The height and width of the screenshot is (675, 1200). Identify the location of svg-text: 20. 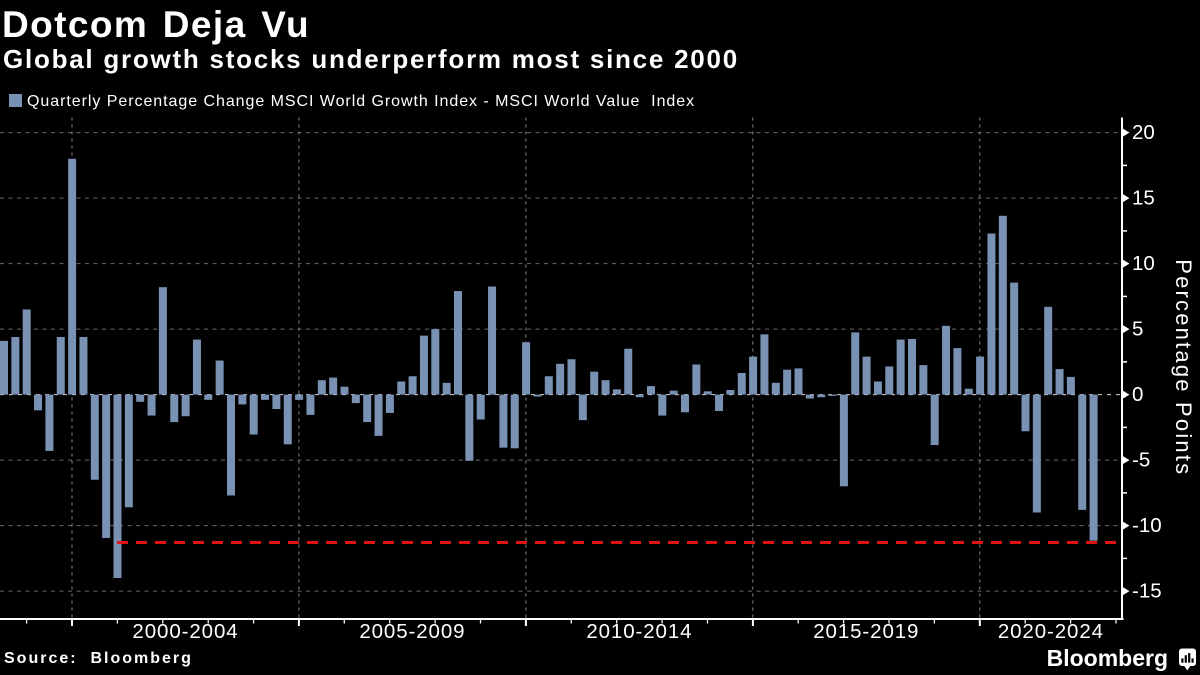
(1143, 132).